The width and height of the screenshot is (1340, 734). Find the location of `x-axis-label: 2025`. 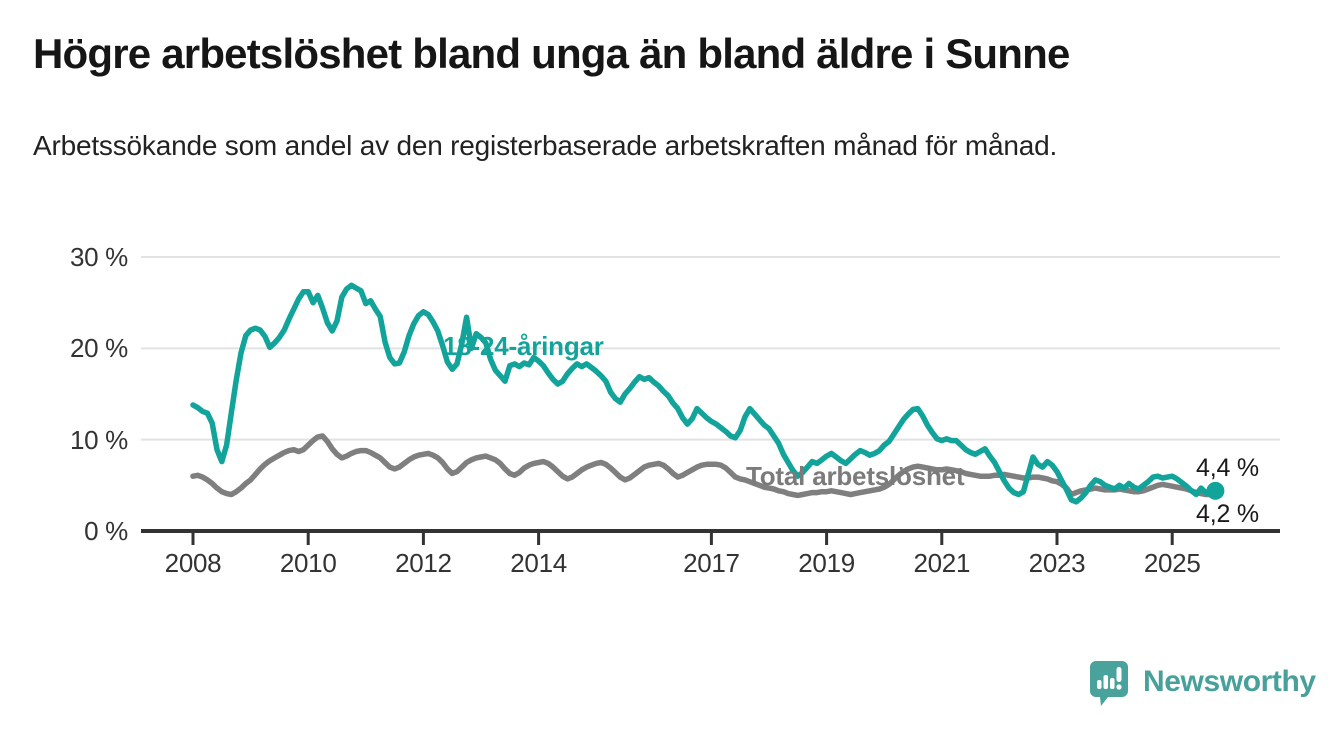

x-axis-label: 2025 is located at coordinates (1172, 563).